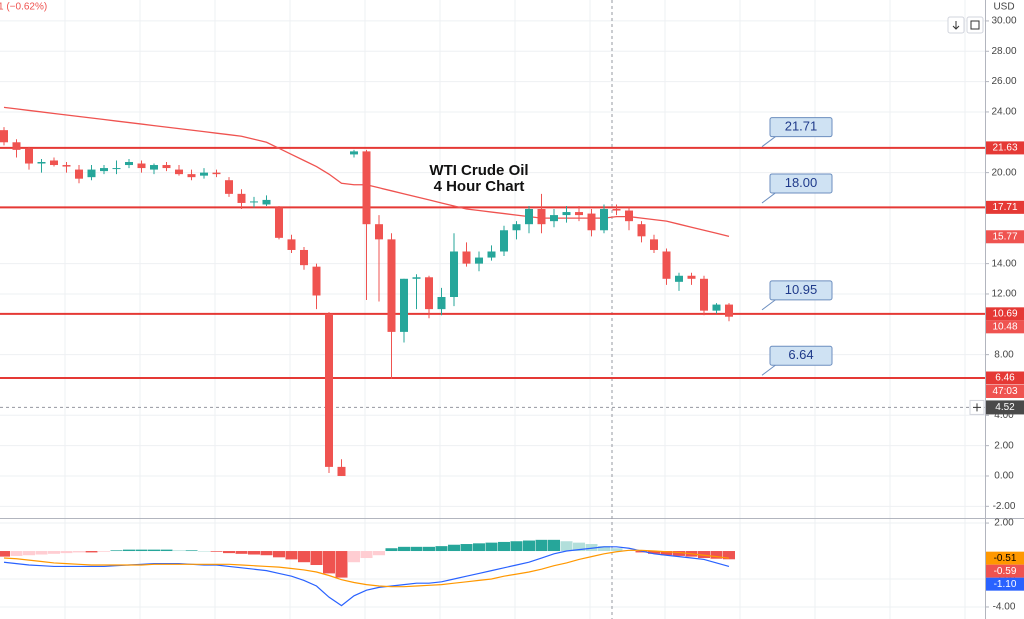 This screenshot has width=1024, height=619. Describe the element at coordinates (1004, 354) in the screenshot. I see `y-tick-label: 8.00` at that location.